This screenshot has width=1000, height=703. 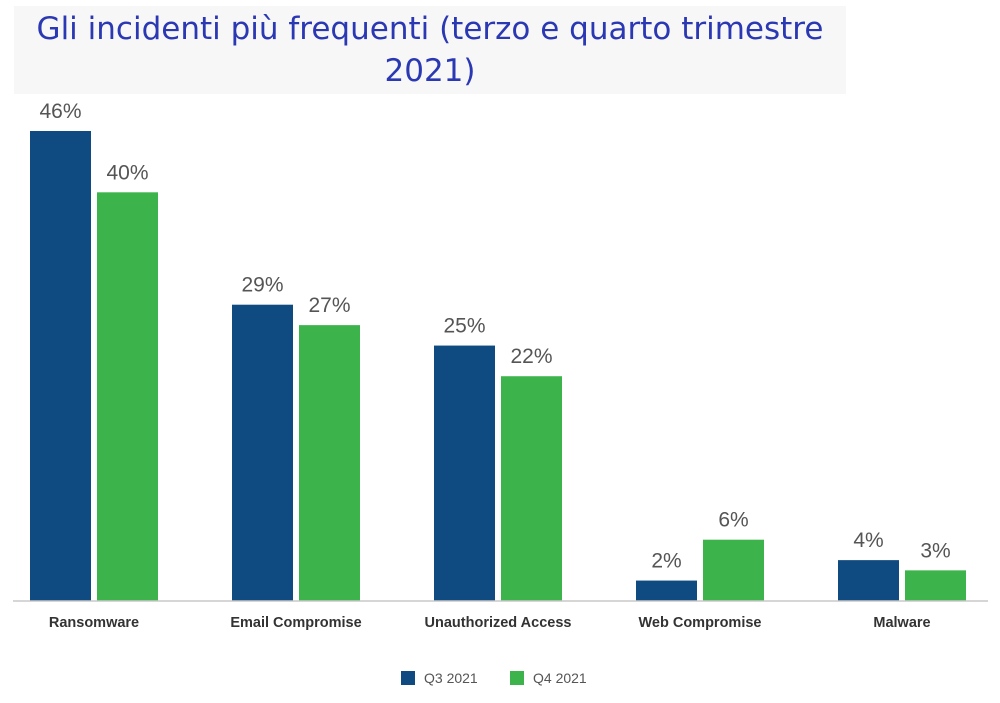 I want to click on category-label-unauthorized-access: Unauthorized Access, so click(x=498, y=623).